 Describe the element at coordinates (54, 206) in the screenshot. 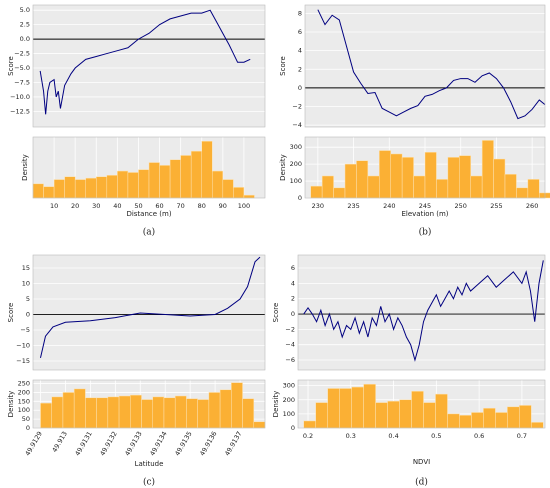

I see `x-tick-label: 10` at that location.